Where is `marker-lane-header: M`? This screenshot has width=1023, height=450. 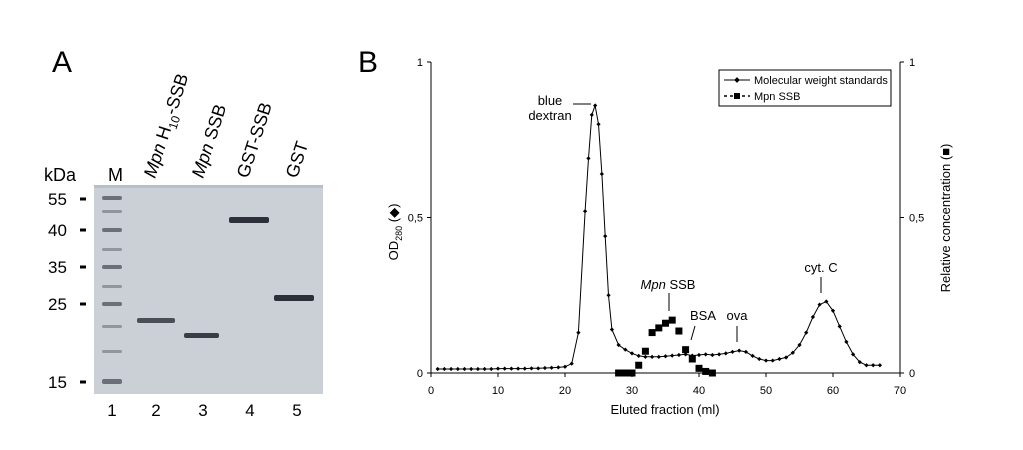
marker-lane-header: M is located at coordinates (115, 175).